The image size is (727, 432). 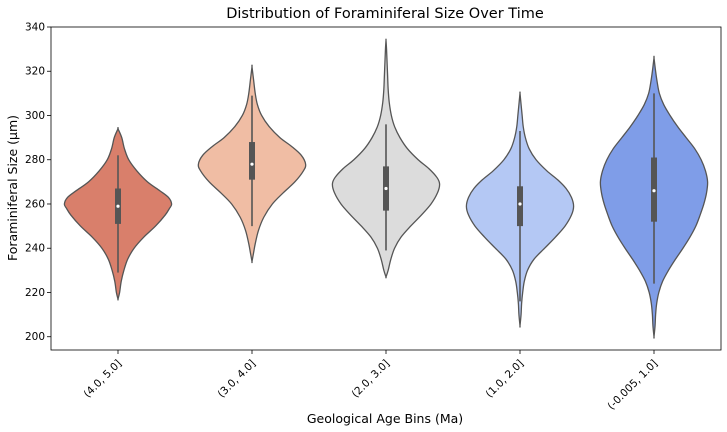 I want to click on y-axis: 200 220 240 260 280 300 320 340, so click(x=38, y=182).